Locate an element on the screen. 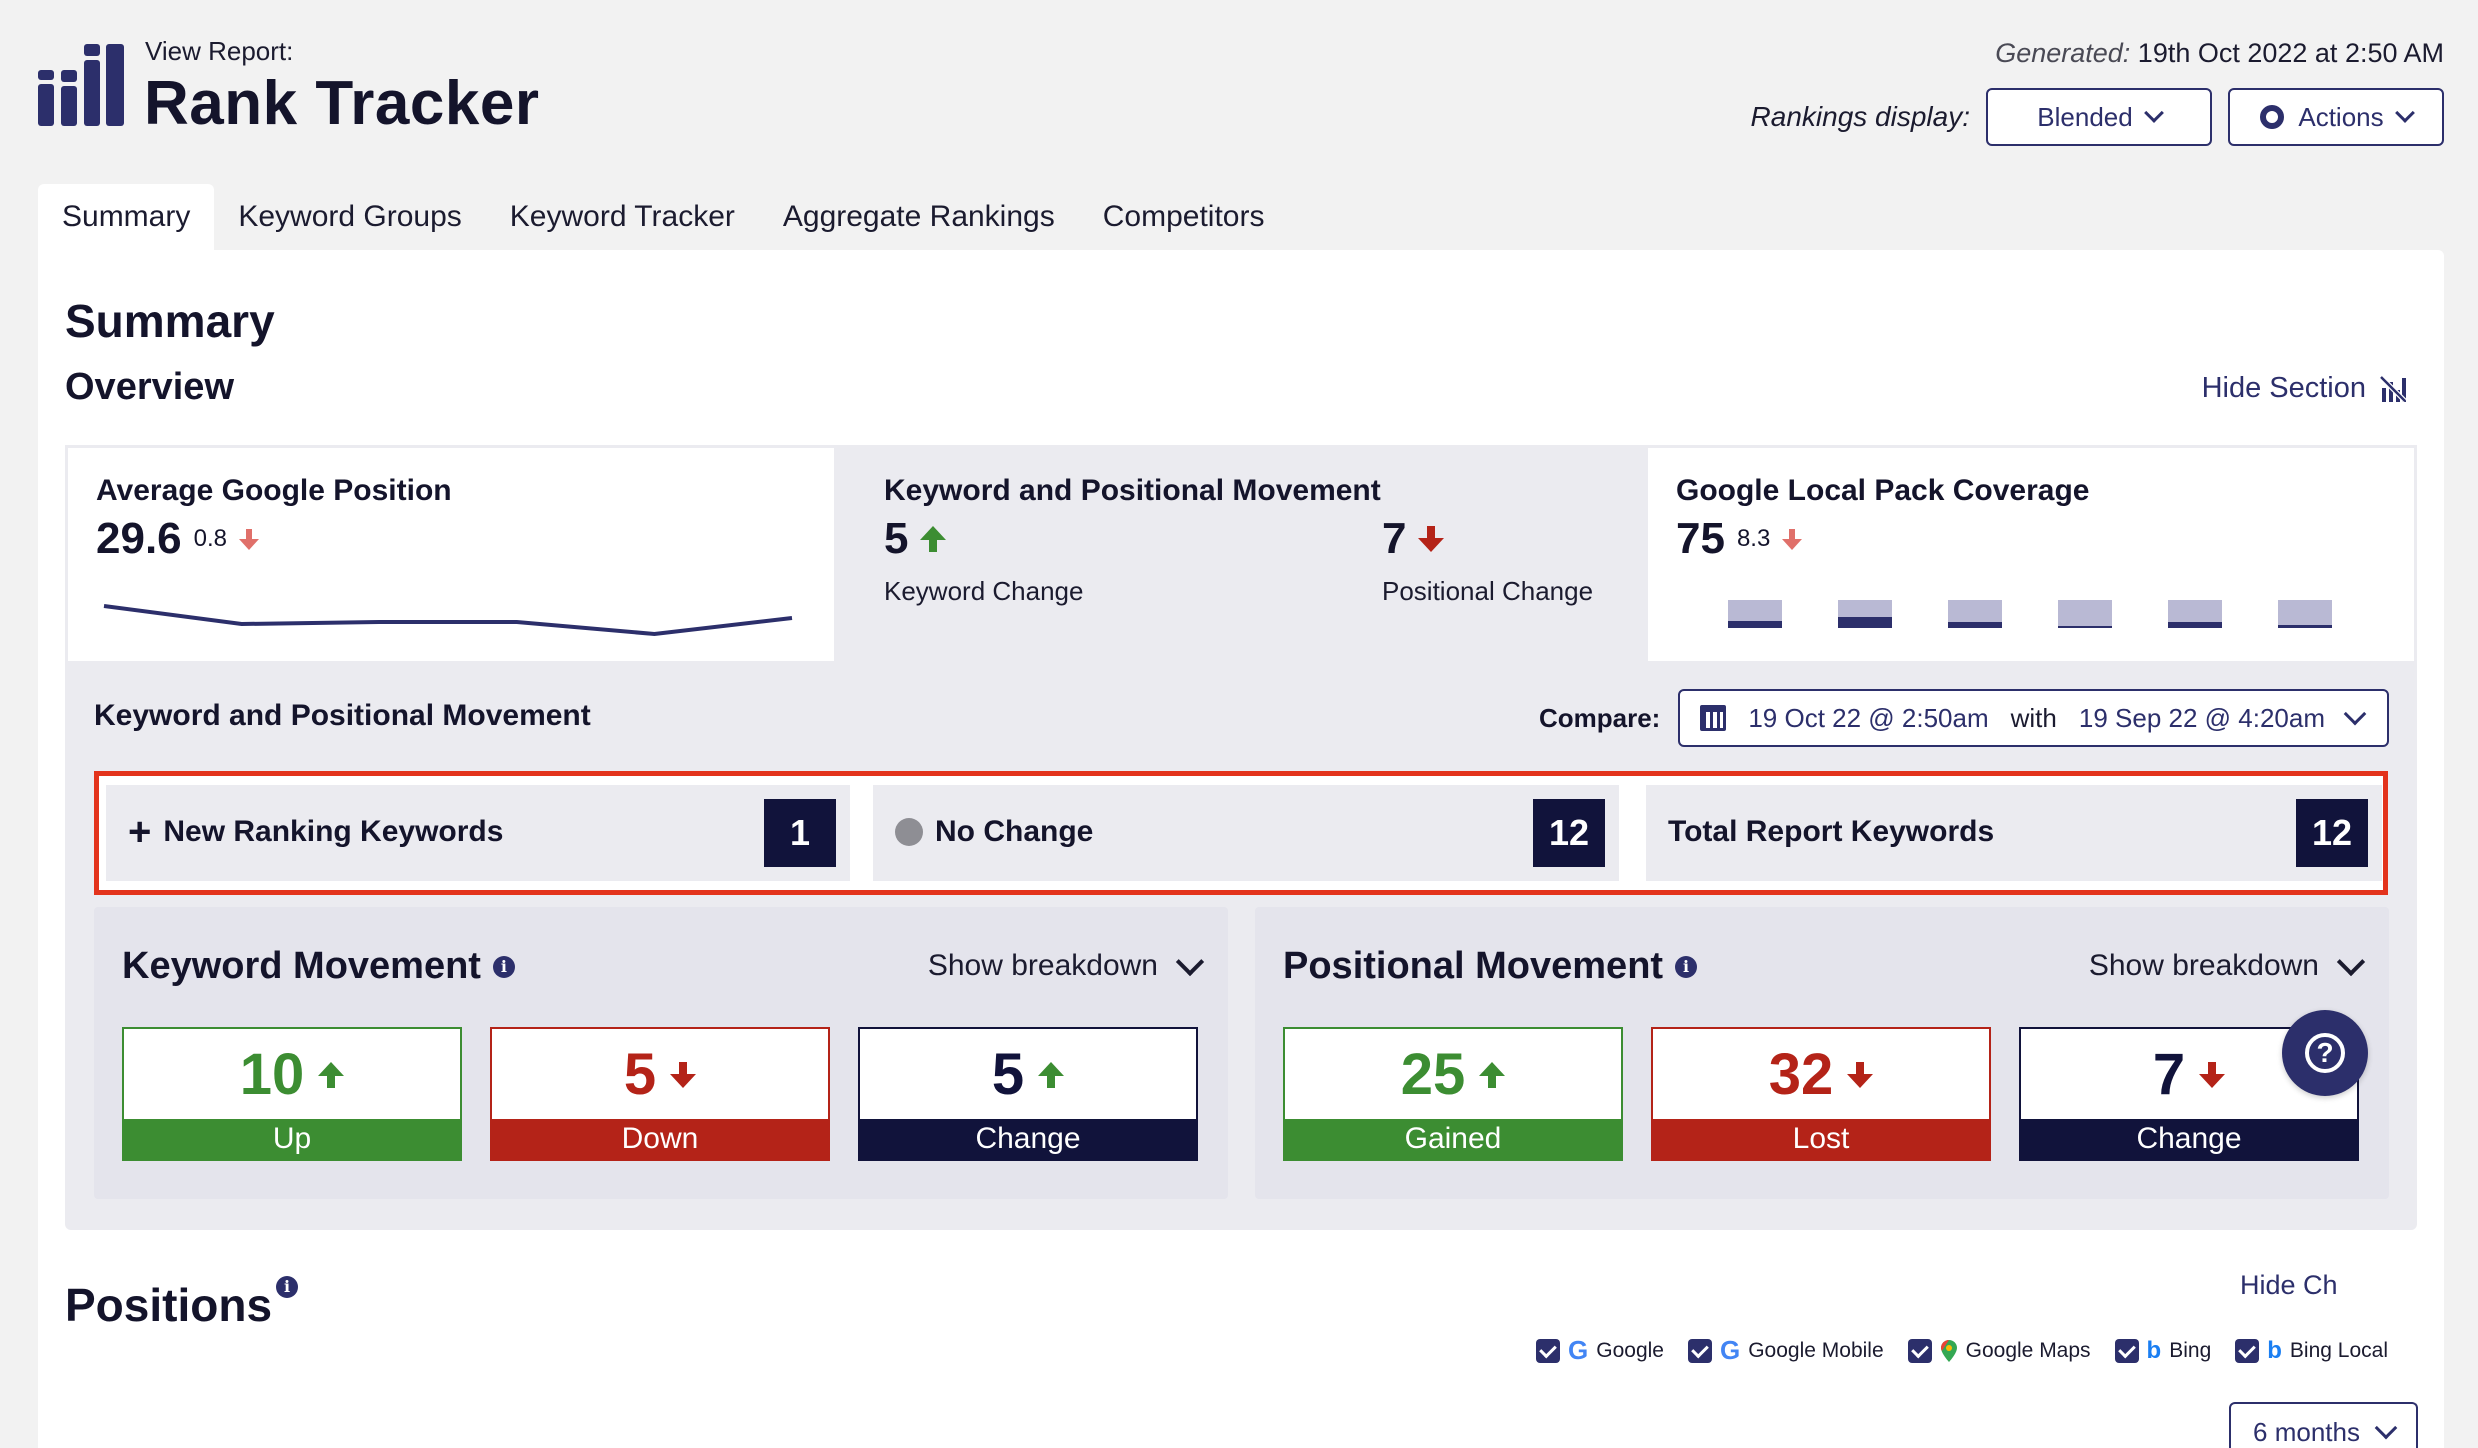 Image resolution: width=2478 pixels, height=1448 pixels. stat-label-wrap: + New Ranking Keywords is located at coordinates (316, 832).